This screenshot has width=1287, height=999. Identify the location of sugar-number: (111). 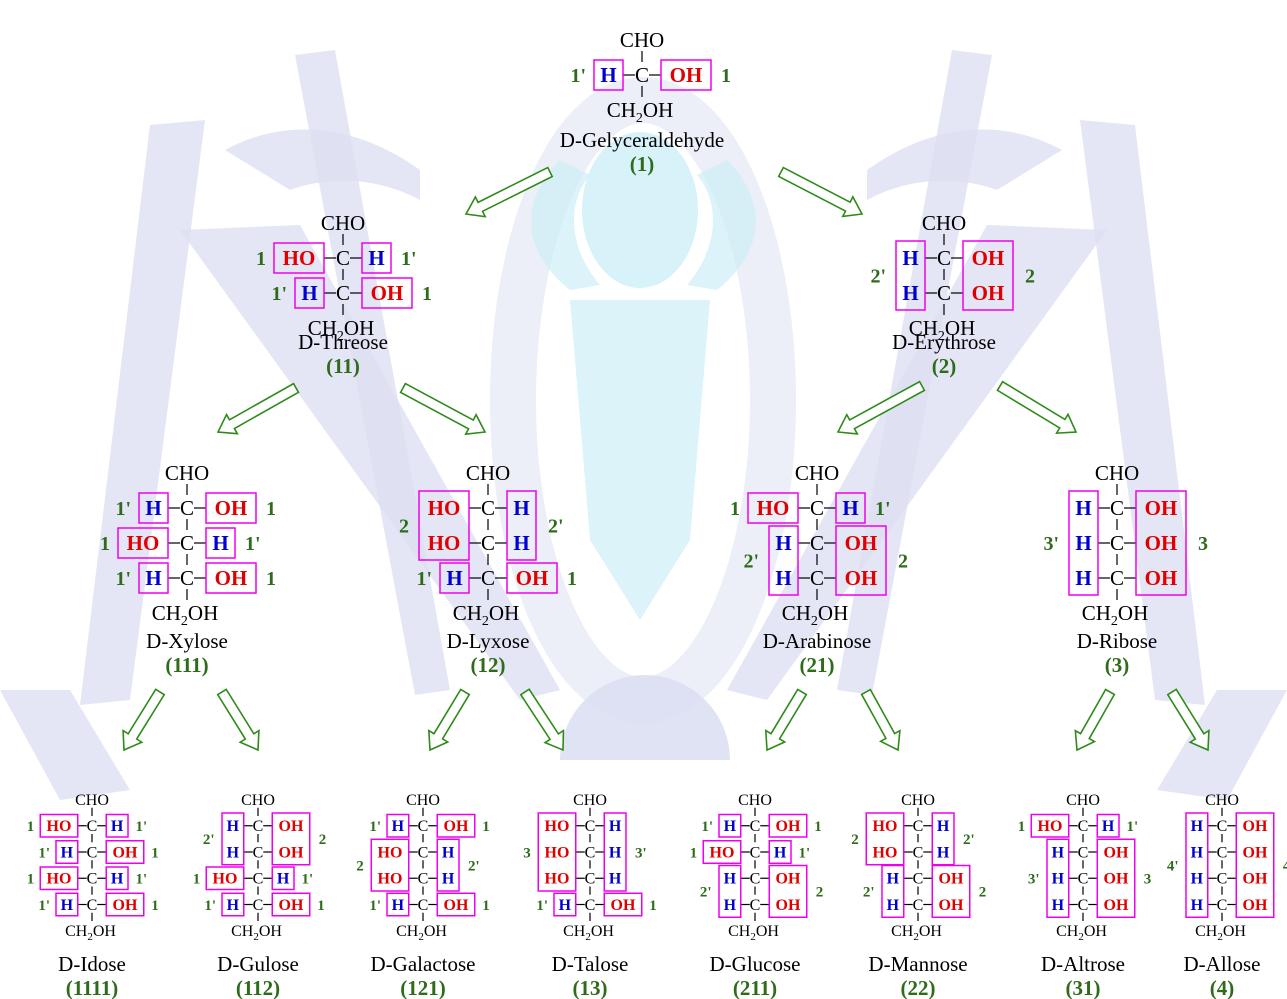
(186, 665).